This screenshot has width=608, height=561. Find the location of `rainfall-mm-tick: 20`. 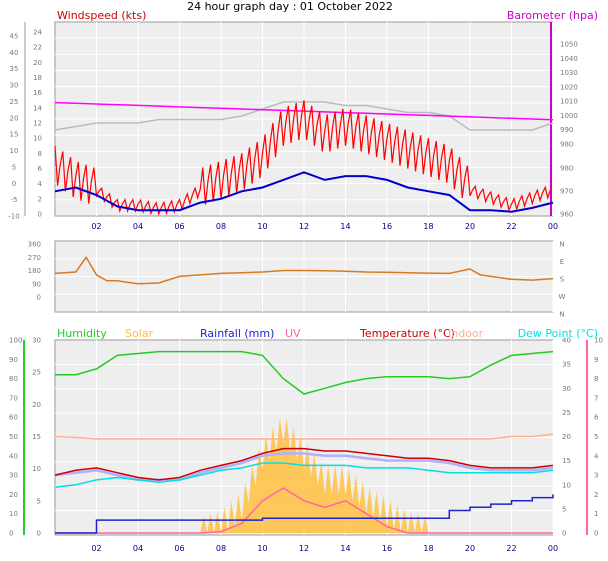

rainfall-mm-tick: 20 is located at coordinates (36, 405).